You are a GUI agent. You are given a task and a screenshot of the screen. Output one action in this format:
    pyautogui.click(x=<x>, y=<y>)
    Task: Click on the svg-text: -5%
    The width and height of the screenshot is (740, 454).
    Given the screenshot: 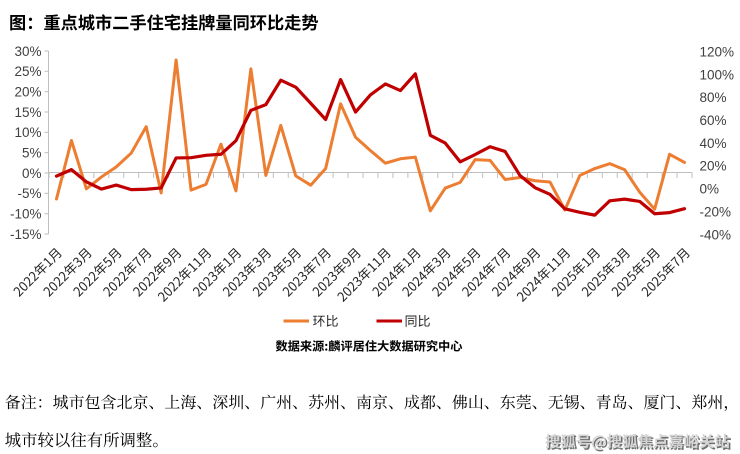 What is the action you would take?
    pyautogui.click(x=29, y=193)
    